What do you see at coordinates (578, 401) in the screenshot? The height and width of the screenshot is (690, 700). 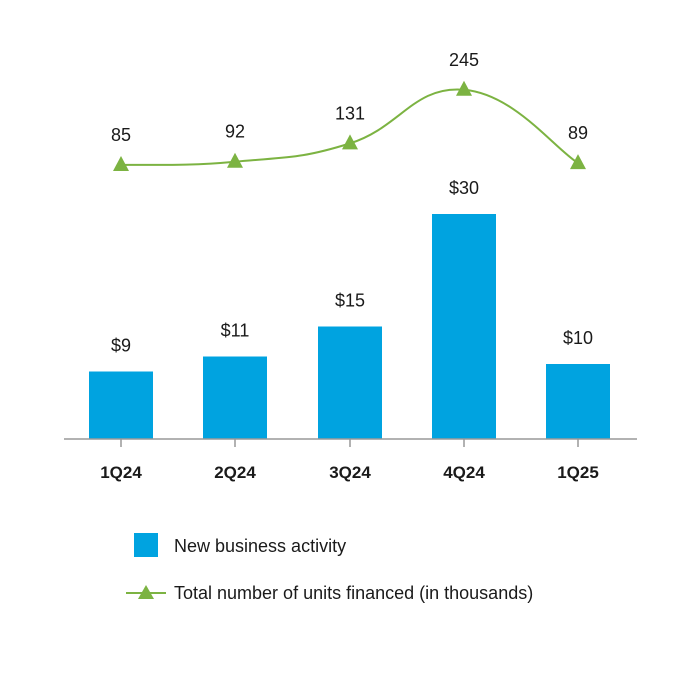 I see `bar-1q25` at bounding box center [578, 401].